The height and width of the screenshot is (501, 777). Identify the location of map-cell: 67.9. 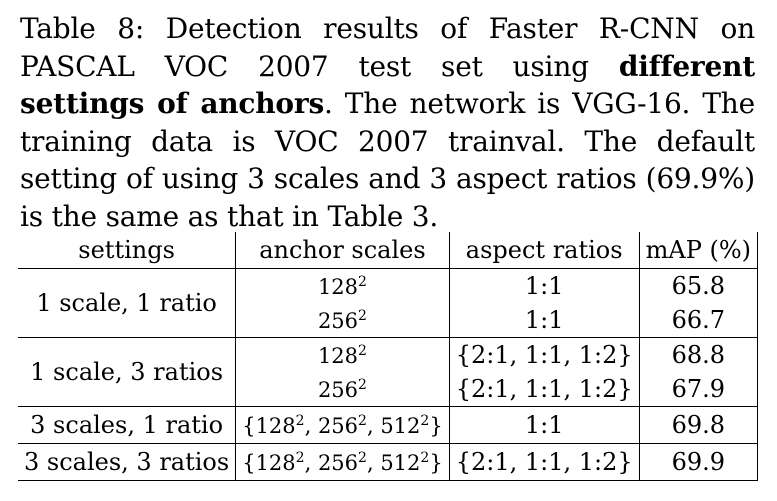
(698, 389).